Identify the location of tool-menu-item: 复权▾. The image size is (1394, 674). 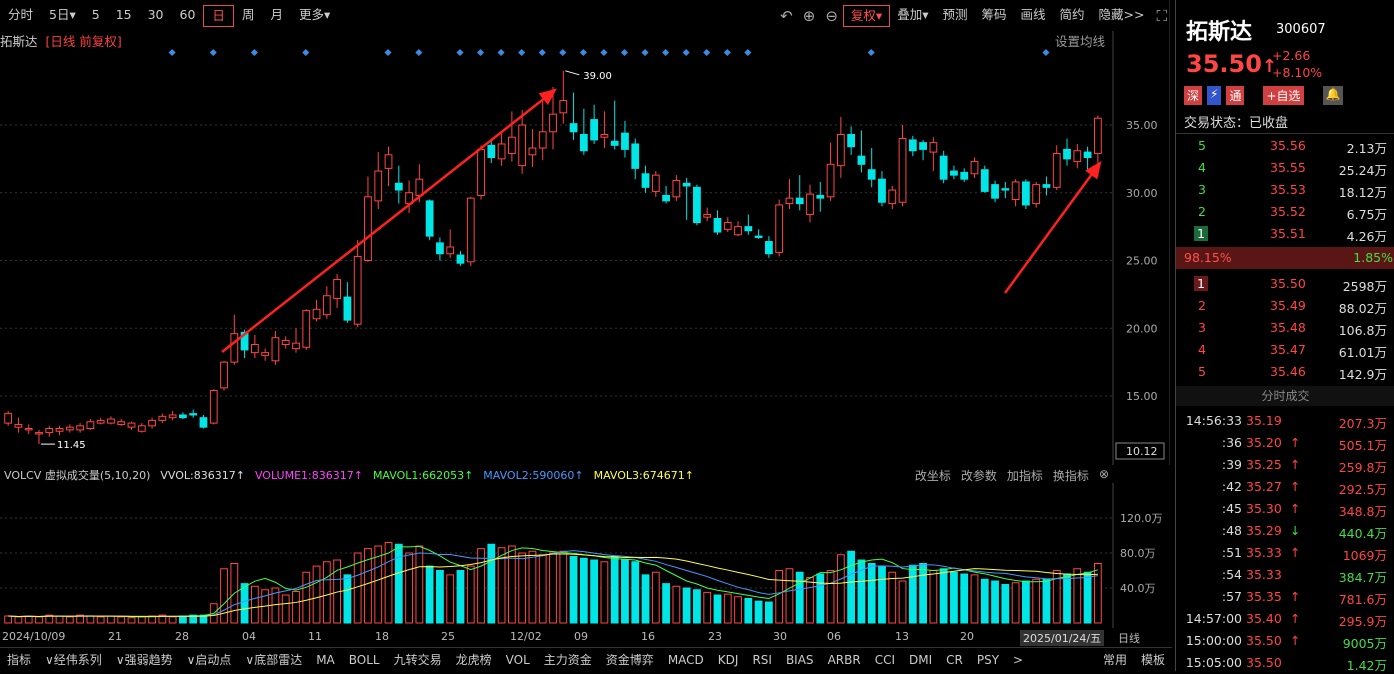
(866, 15).